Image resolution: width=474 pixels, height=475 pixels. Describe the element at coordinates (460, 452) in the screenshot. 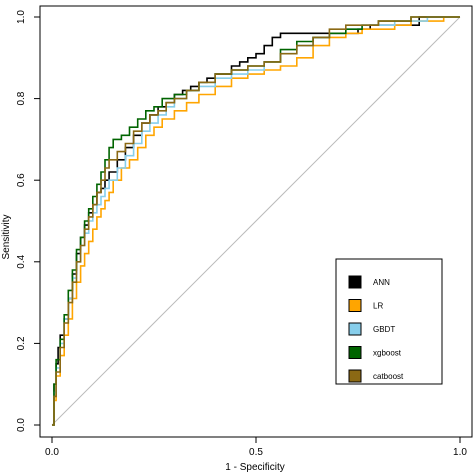

I see `x-tick-label: 1.0` at that location.